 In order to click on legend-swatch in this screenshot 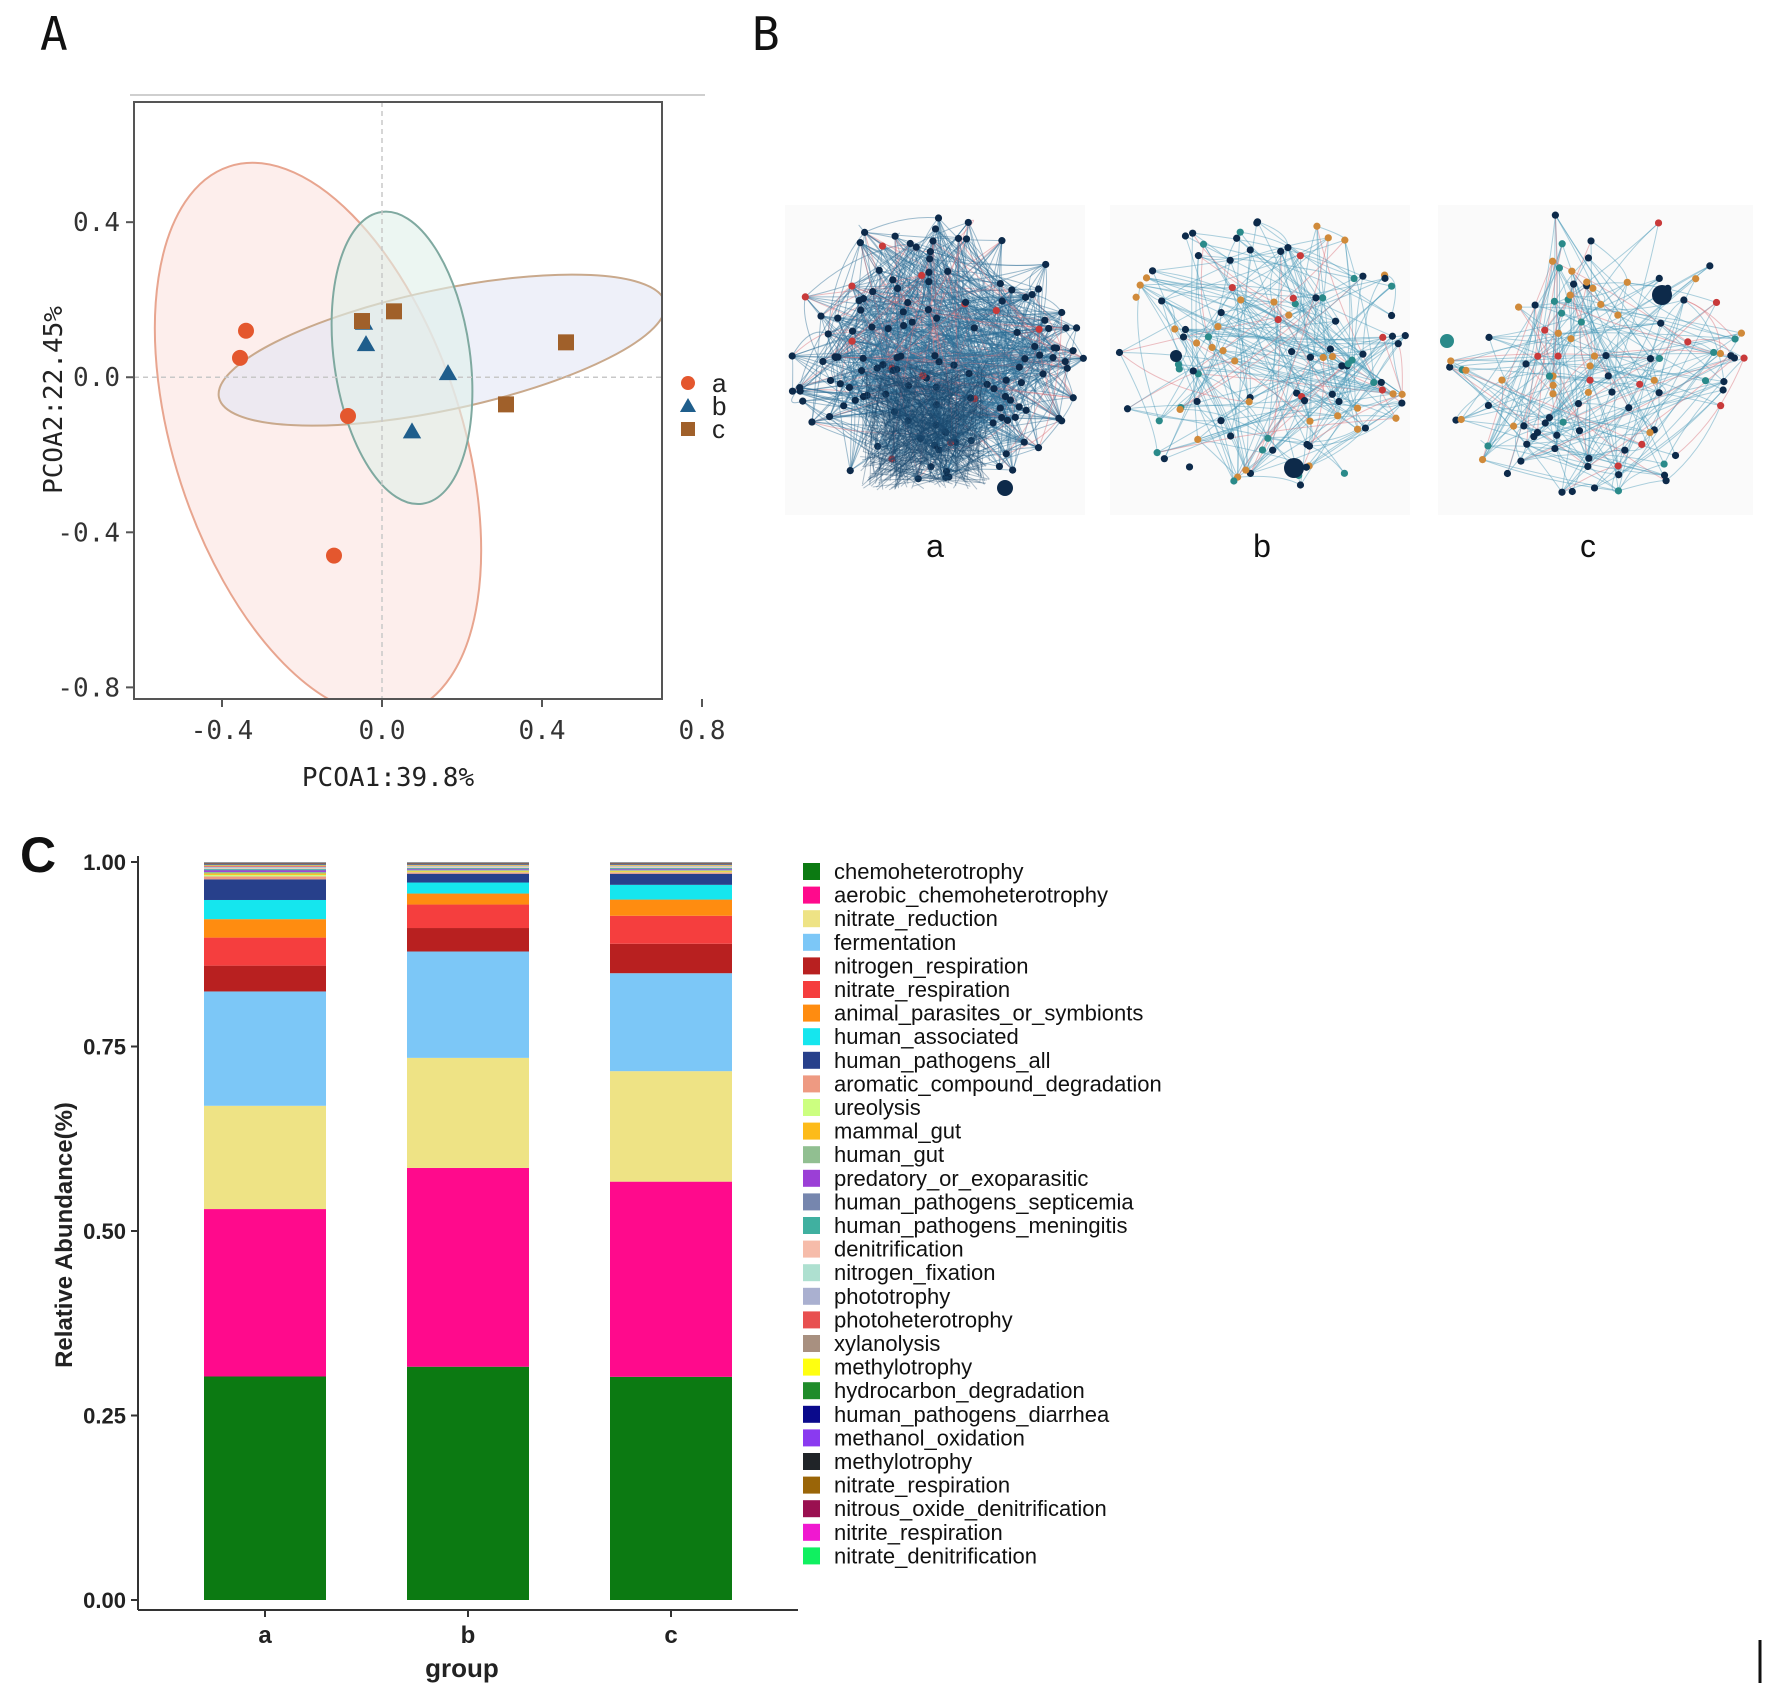, I will do `click(811, 1296)`.